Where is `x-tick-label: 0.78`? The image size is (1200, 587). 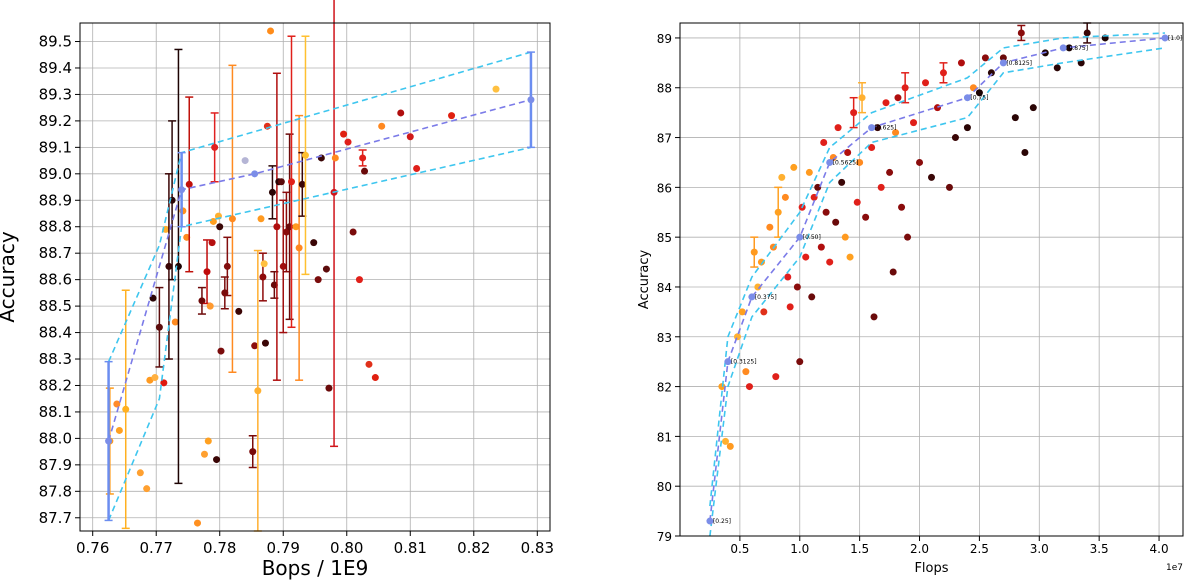
x-tick-label: 0.78 is located at coordinates (219, 548).